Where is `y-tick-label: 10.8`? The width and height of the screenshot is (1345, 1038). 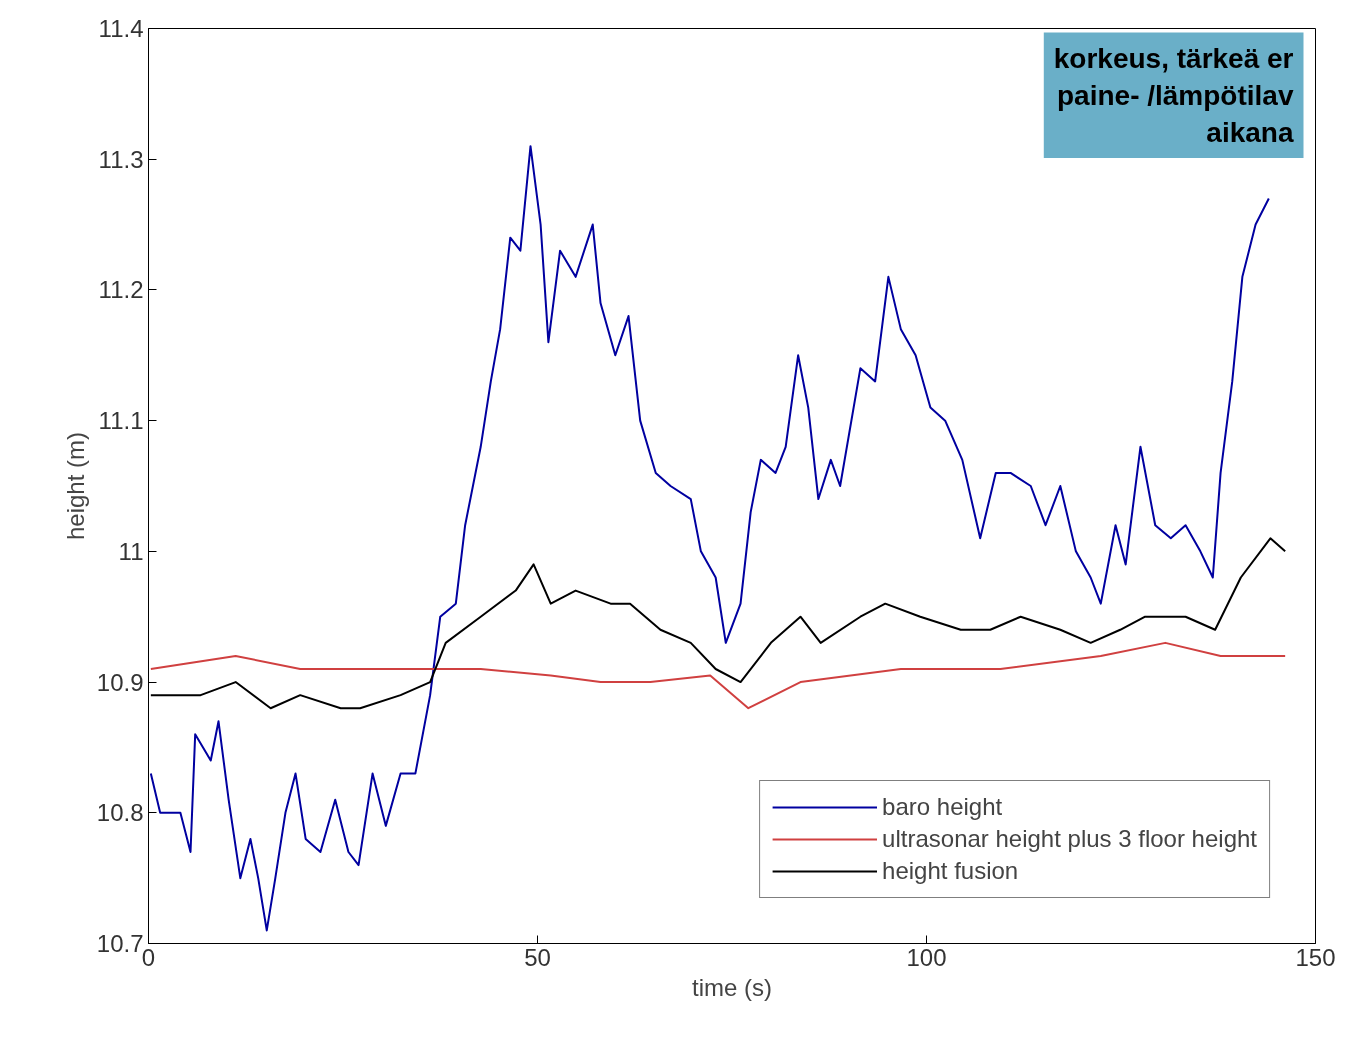
y-tick-label: 10.8 is located at coordinates (120, 813).